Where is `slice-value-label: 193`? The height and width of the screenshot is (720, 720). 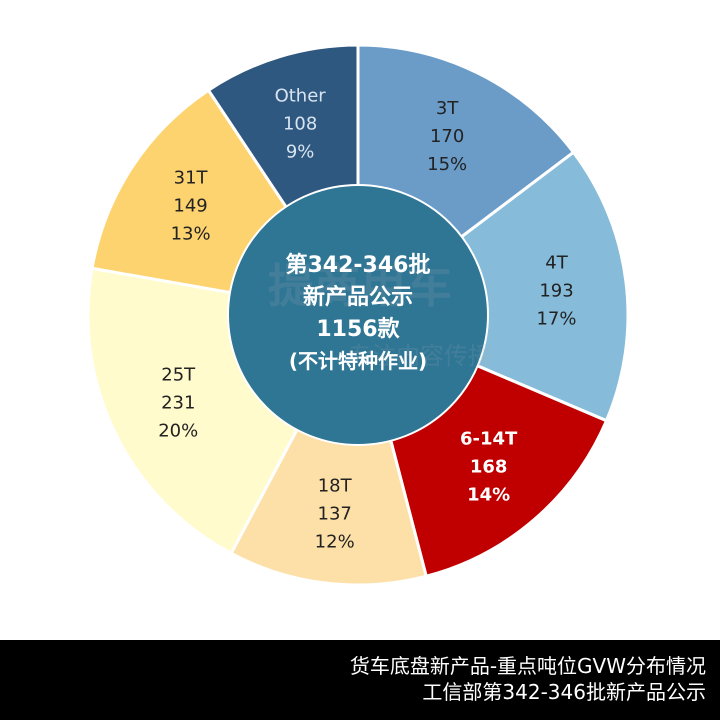 slice-value-label: 193 is located at coordinates (556, 291).